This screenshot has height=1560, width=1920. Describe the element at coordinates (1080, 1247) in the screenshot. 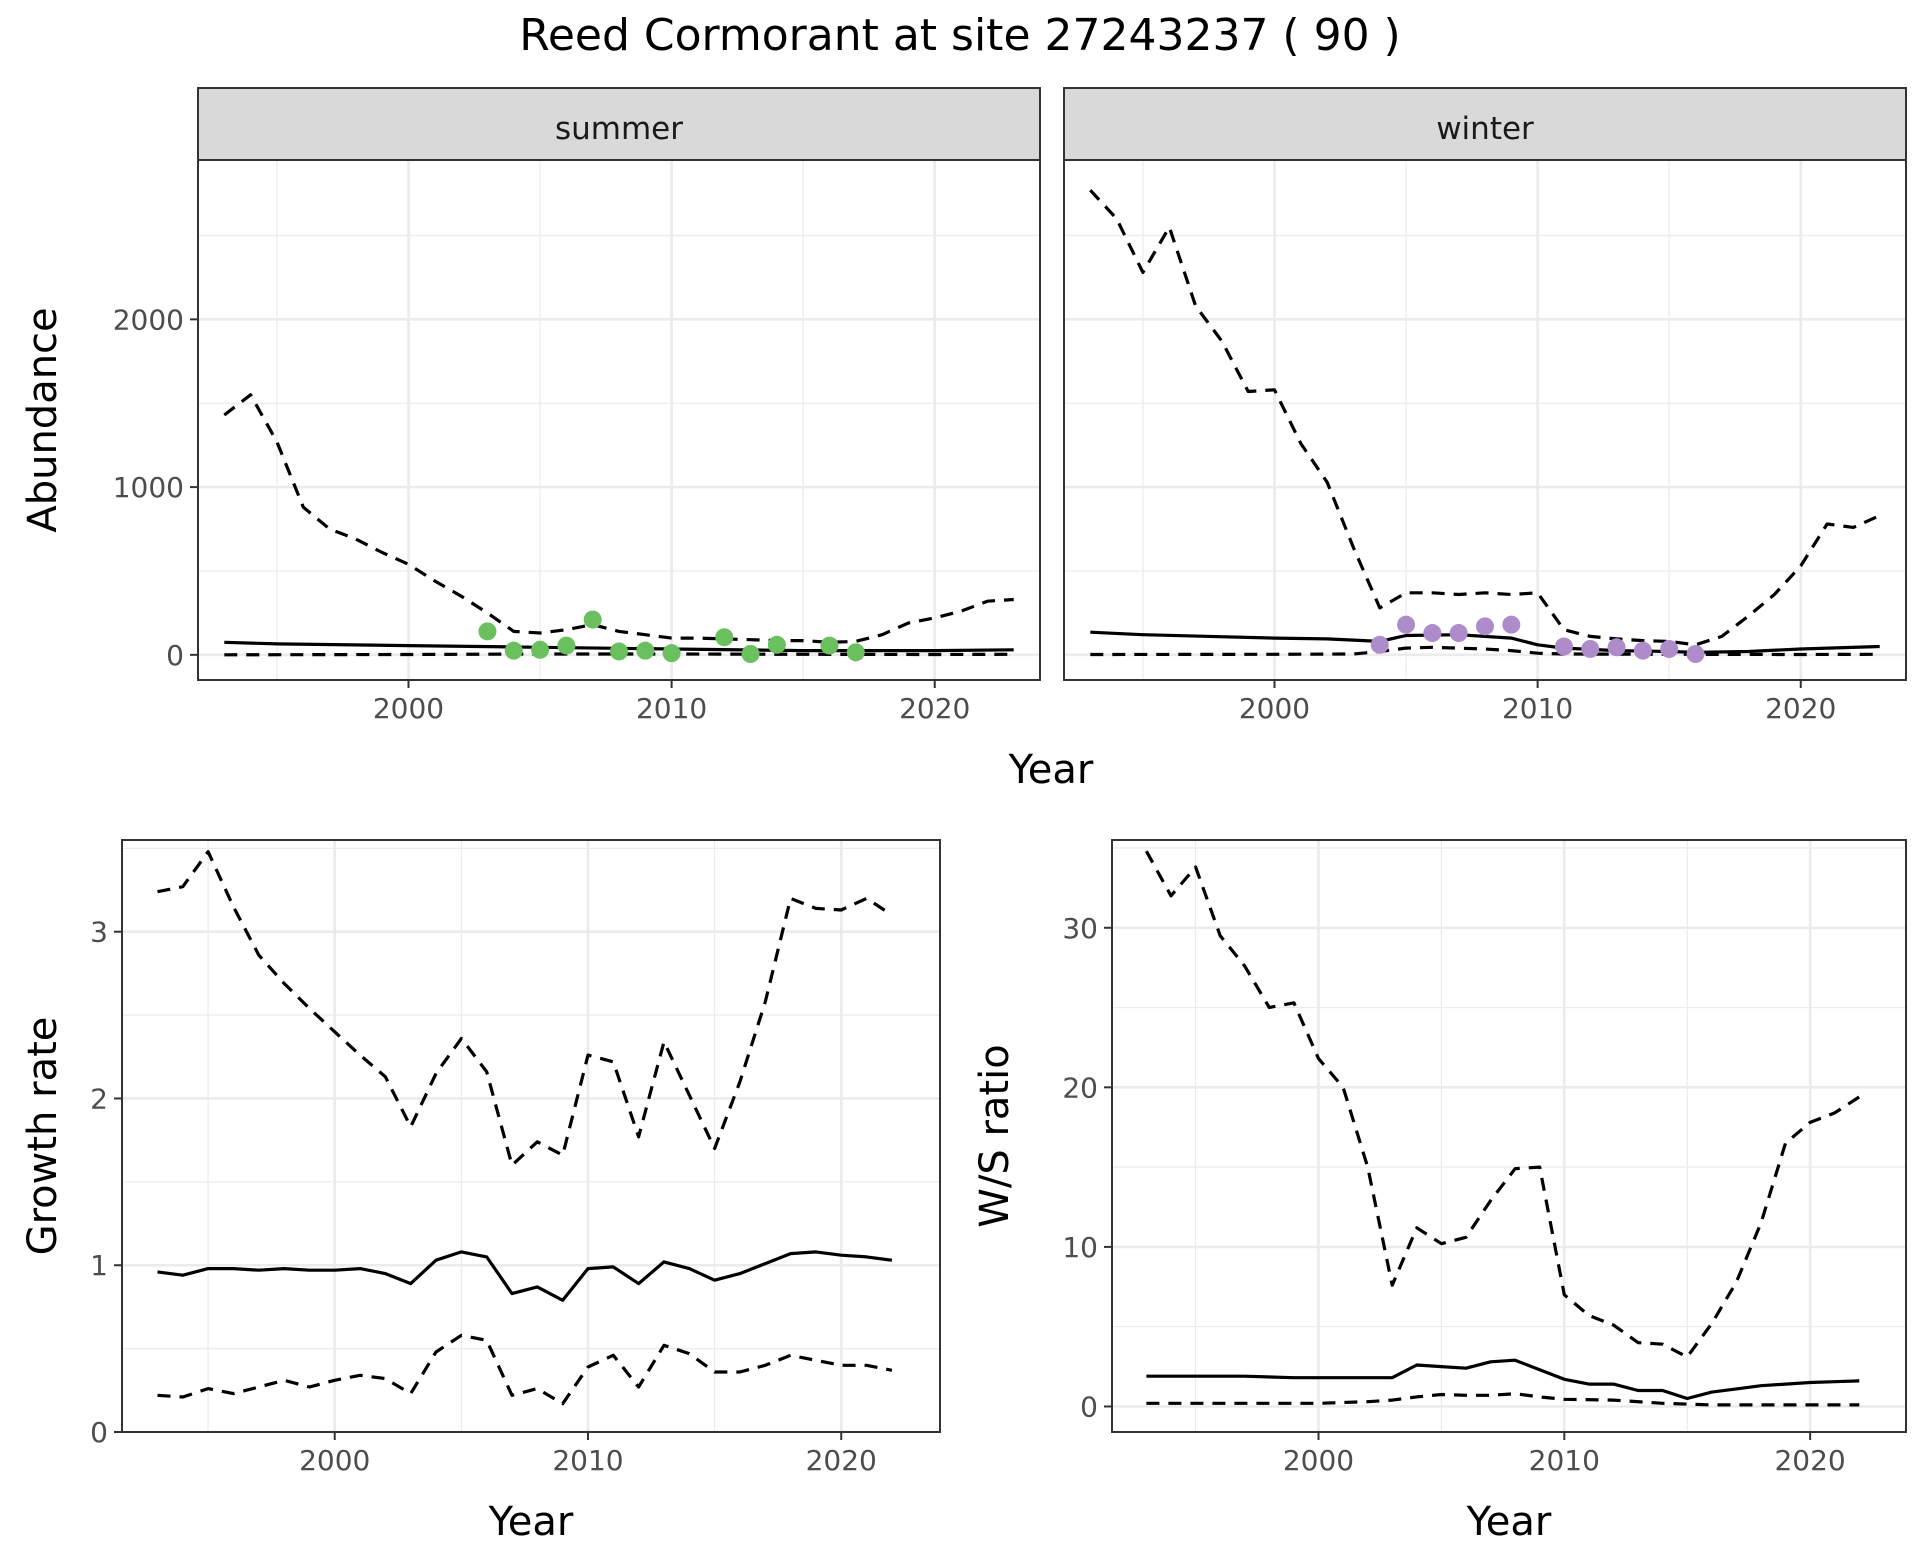

I see `ratio-y-tick-label: 10` at that location.